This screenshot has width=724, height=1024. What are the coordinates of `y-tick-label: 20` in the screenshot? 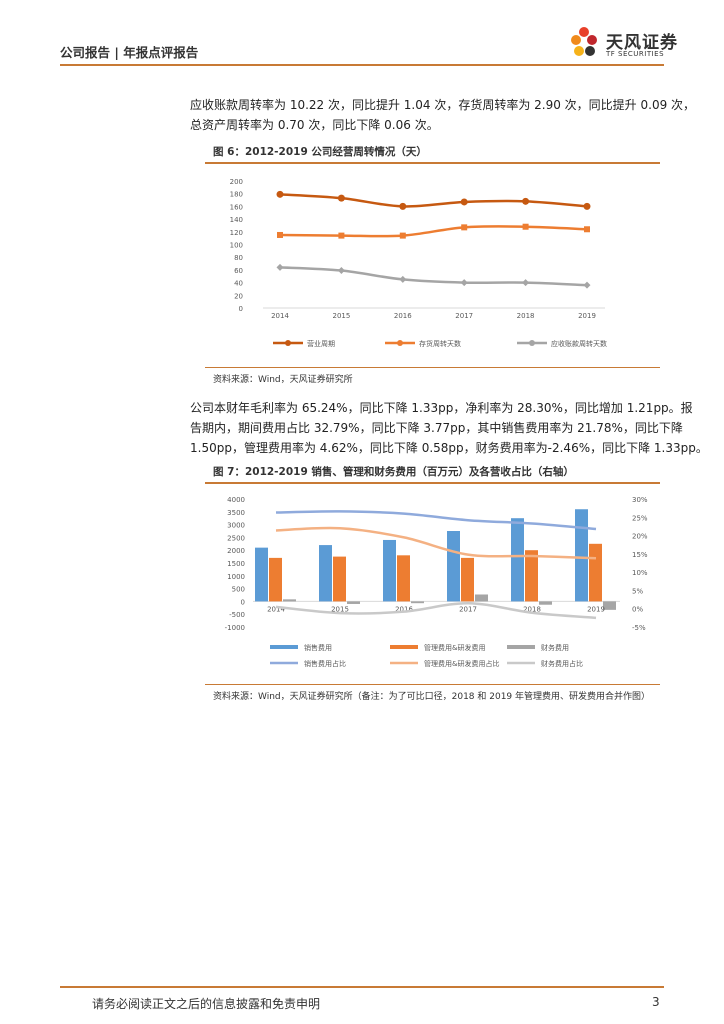 It's located at (238, 296).